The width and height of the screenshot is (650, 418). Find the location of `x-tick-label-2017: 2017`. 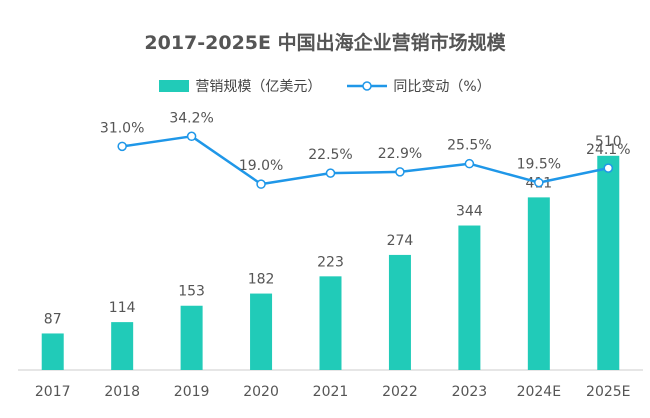

x-tick-label-2017: 2017 is located at coordinates (53, 392).